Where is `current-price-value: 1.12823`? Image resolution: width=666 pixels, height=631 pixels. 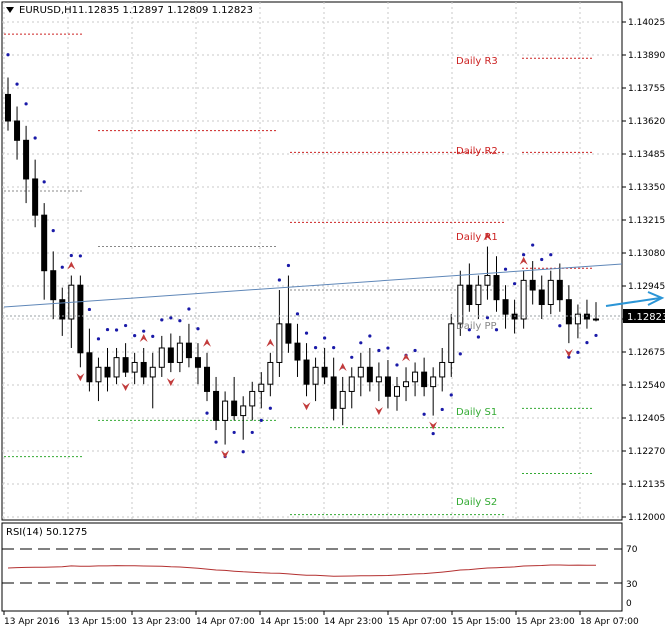
current-price-value: 1.12823 is located at coordinates (646, 317).